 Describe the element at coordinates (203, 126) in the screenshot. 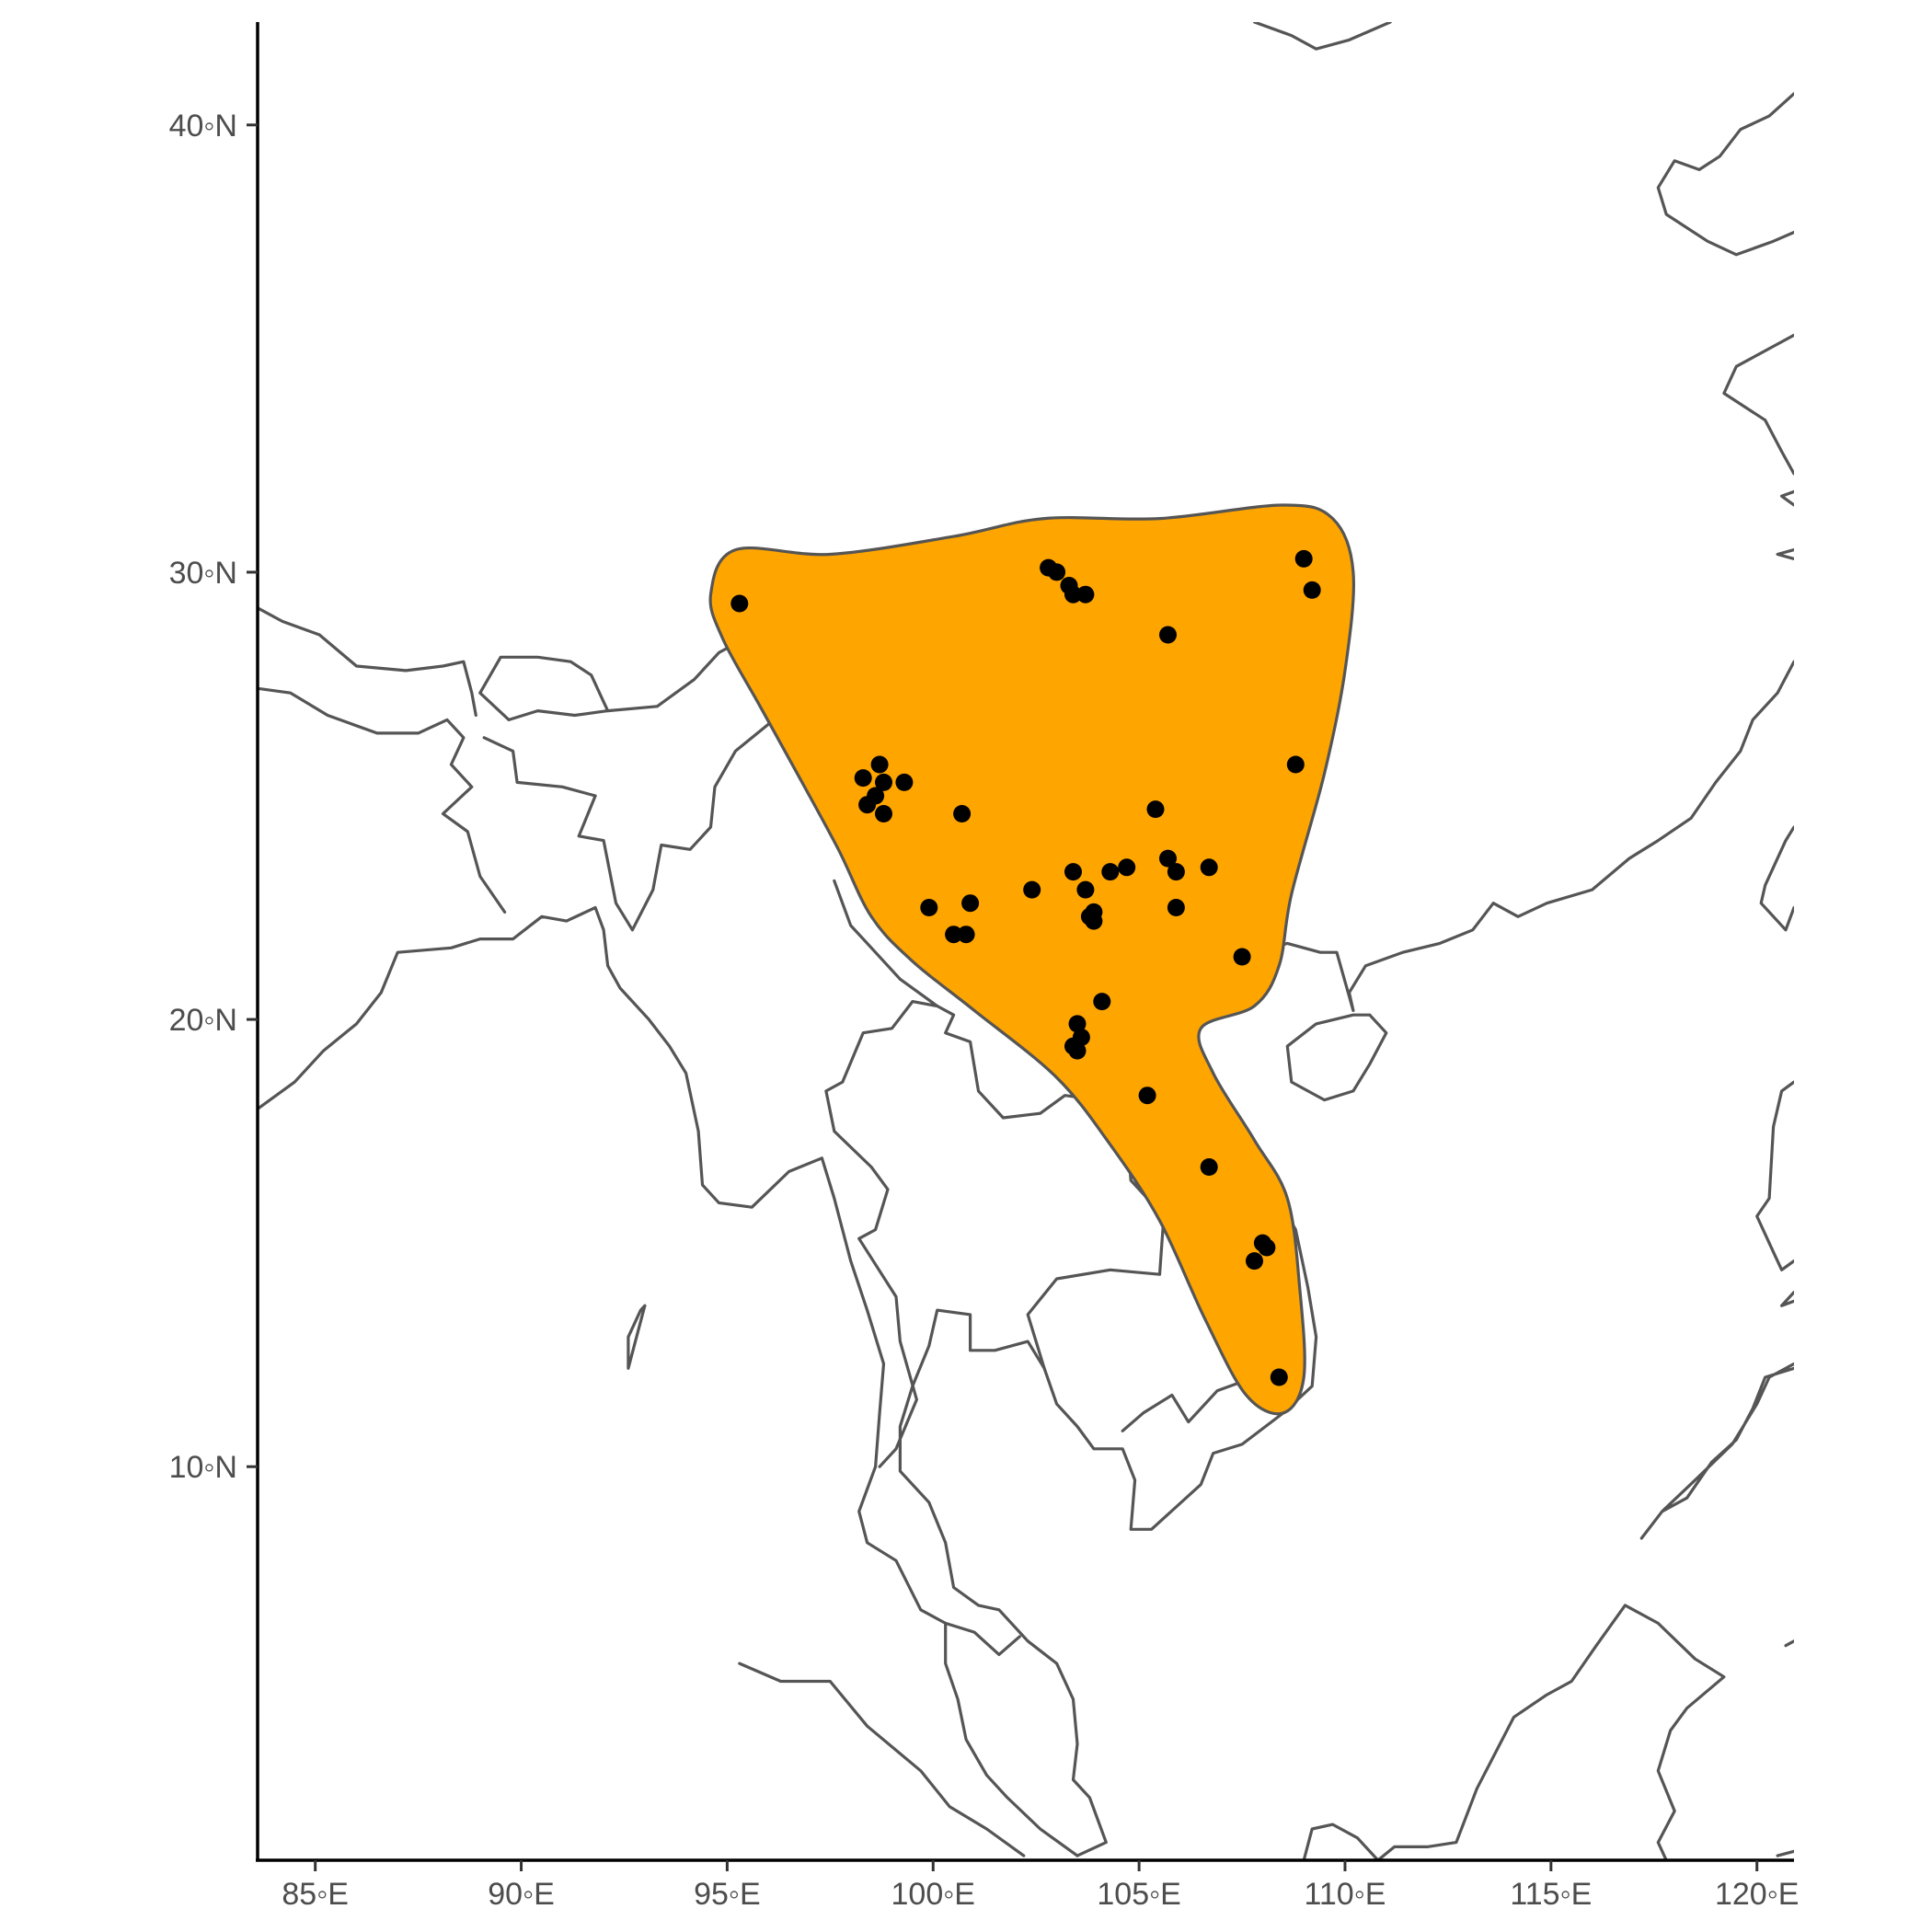

I see `y-tick-label: 40◦N` at that location.